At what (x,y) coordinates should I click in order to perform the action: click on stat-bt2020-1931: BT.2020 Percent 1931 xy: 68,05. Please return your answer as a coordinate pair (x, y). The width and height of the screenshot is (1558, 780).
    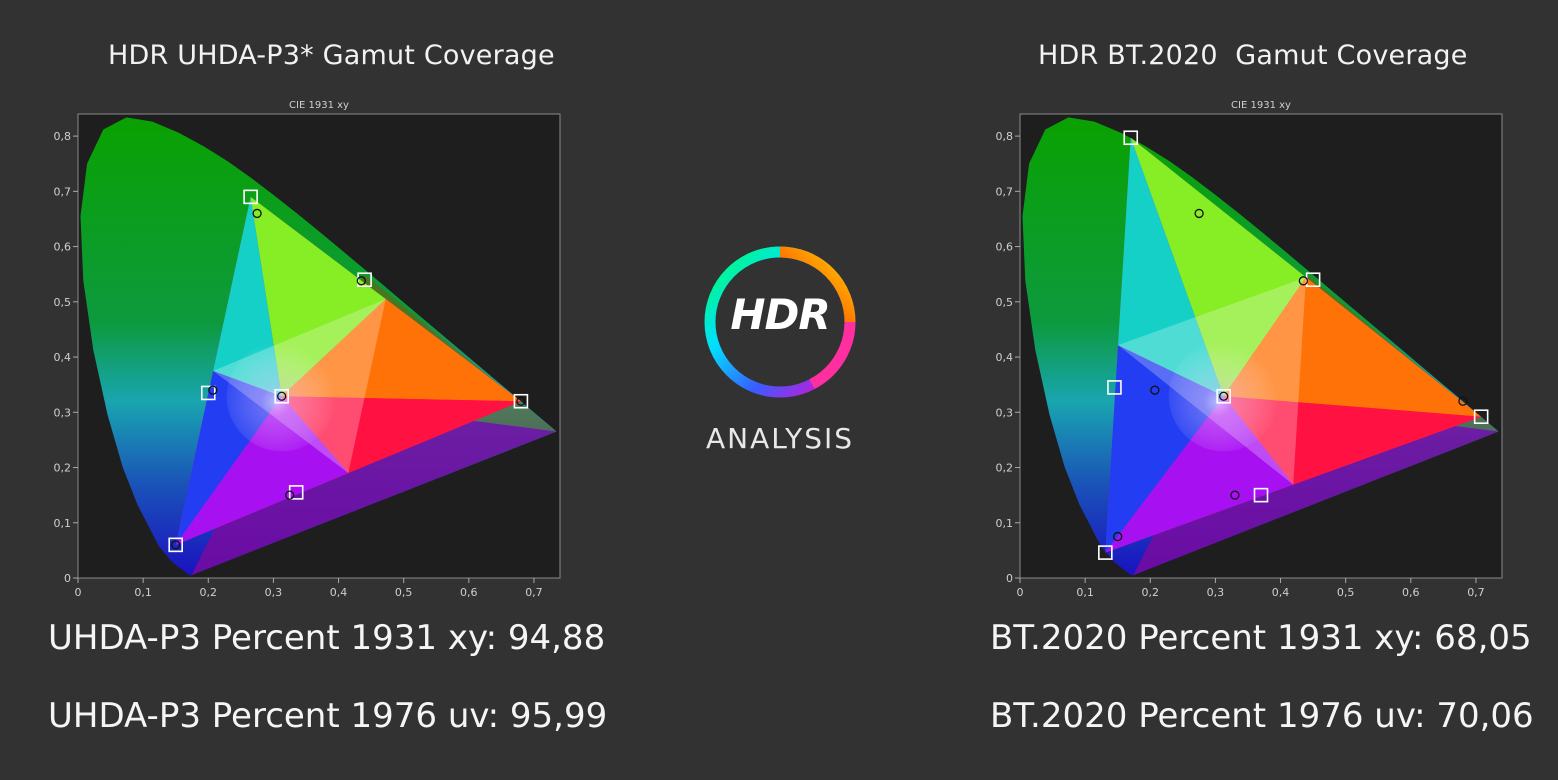
    Looking at the image, I should click on (1261, 638).